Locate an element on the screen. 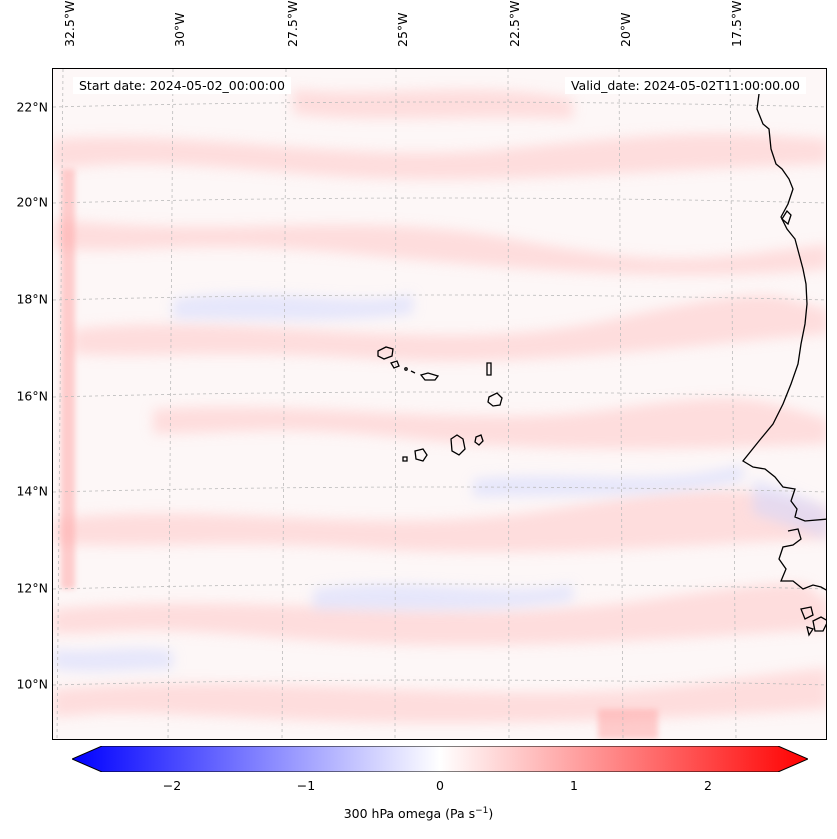 The height and width of the screenshot is (839, 837). colorbar-label-text: 300 hPa omega (Pa s is located at coordinates (409, 814).